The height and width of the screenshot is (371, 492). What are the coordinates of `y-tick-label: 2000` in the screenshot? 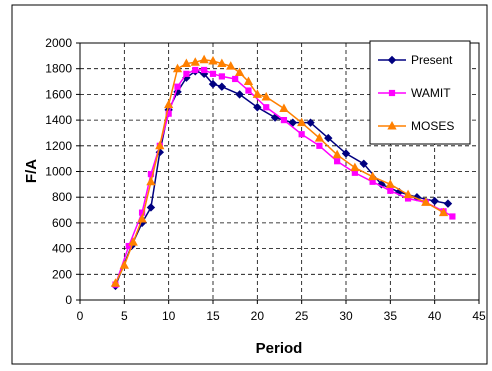 It's located at (58, 43).